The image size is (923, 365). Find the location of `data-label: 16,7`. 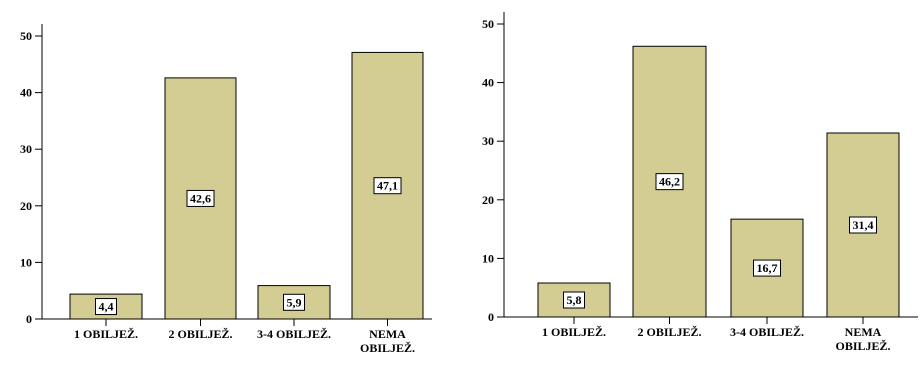

data-label: 16,7 is located at coordinates (767, 268).